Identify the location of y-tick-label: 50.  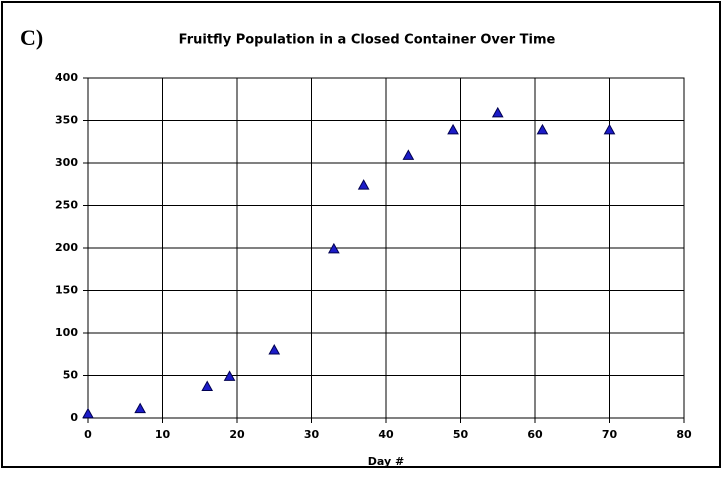
(71, 375).